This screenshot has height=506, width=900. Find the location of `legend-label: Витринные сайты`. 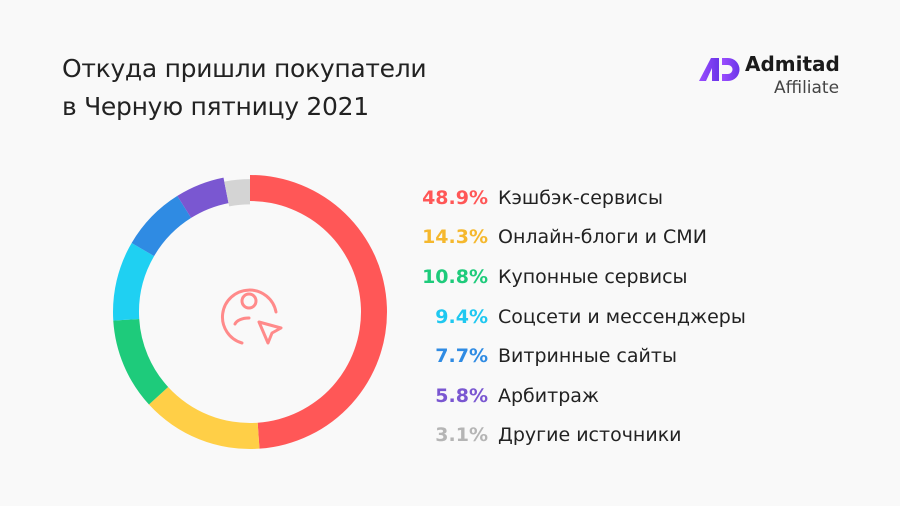

legend-label: Витринные сайты is located at coordinates (587, 356).